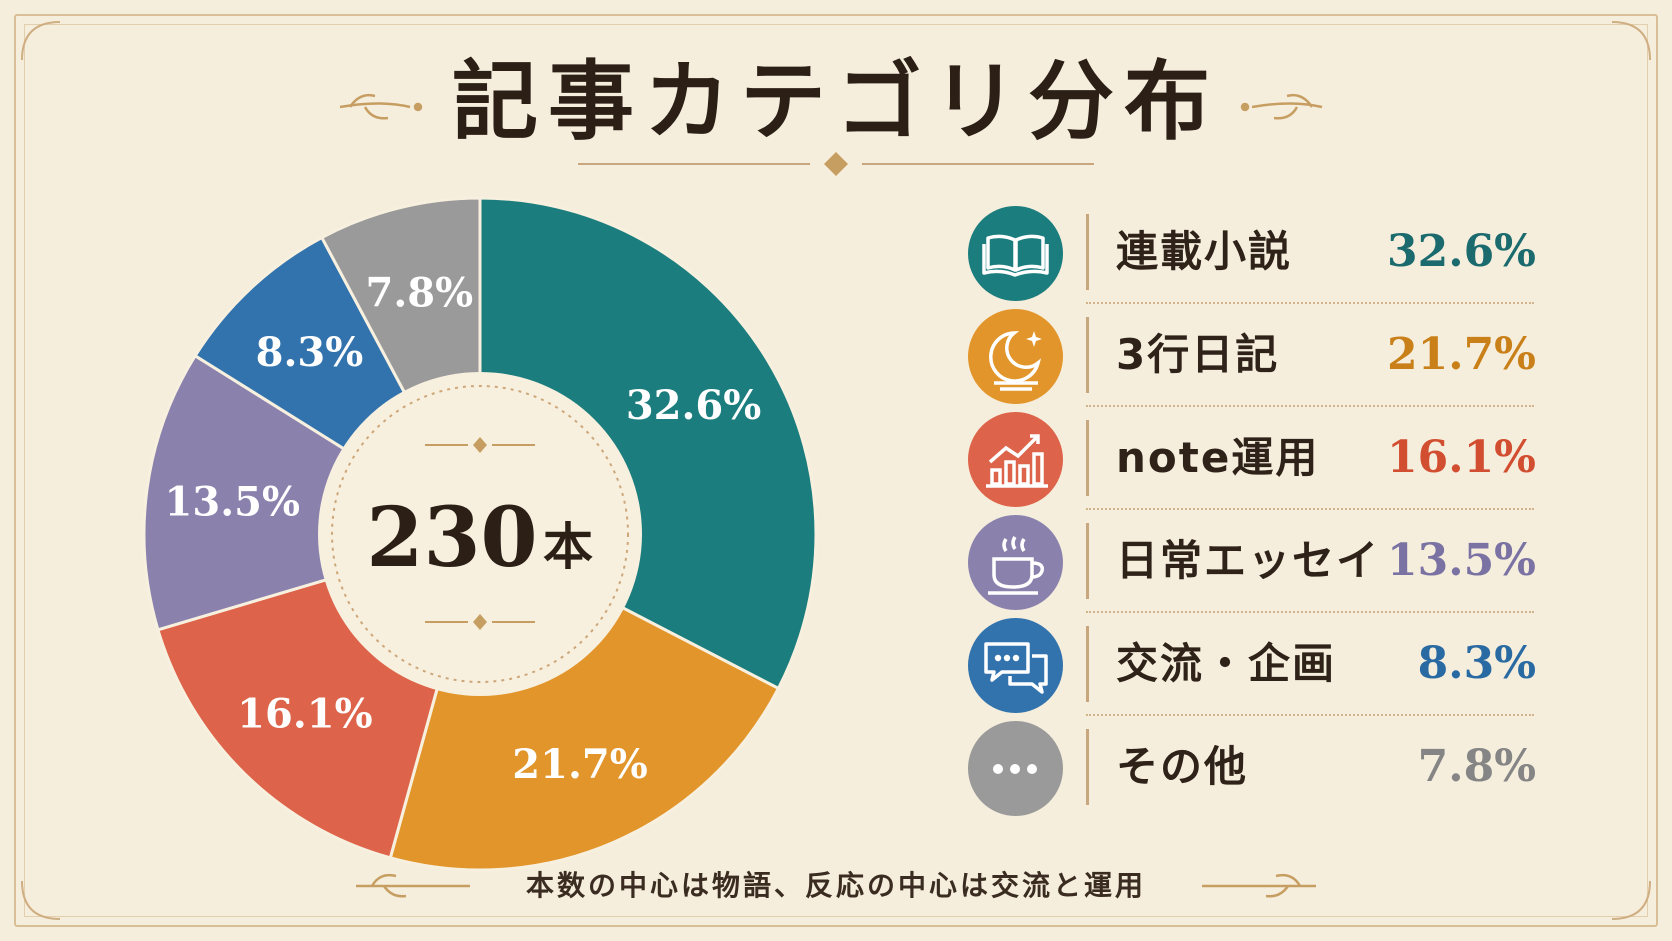  Describe the element at coordinates (1015, 253) in the screenshot. I see `open-book-icon` at that location.